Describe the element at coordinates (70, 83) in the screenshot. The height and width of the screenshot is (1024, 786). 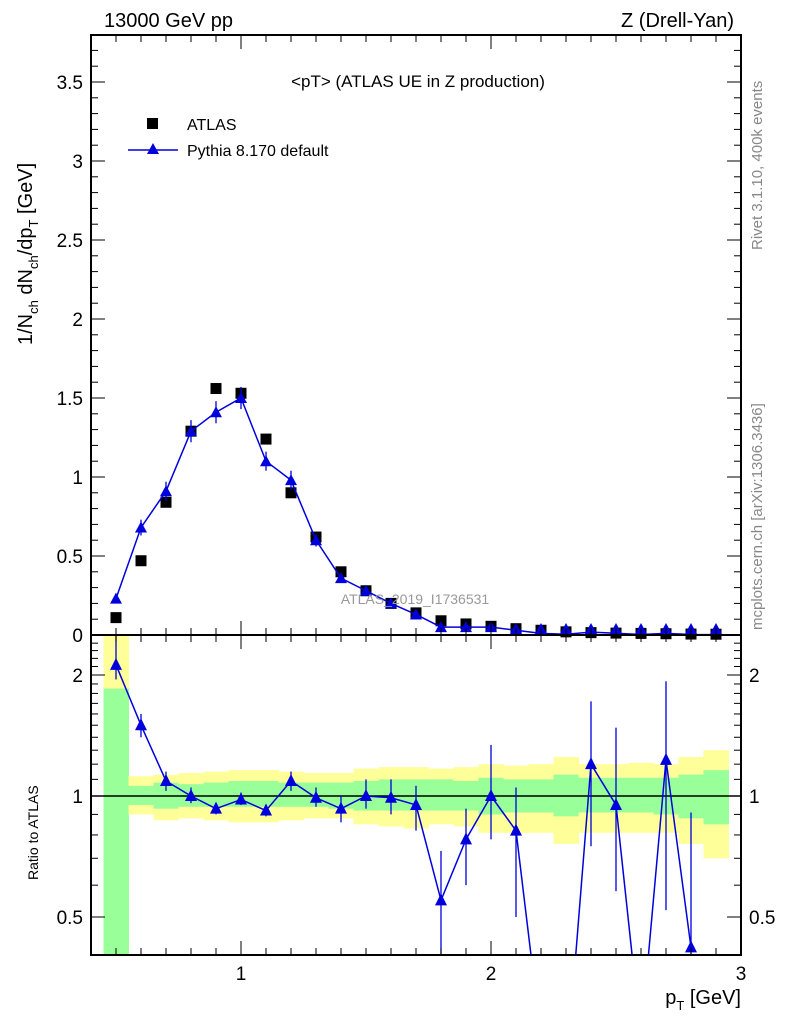
I see `y-tick-label-main: 3.5` at that location.